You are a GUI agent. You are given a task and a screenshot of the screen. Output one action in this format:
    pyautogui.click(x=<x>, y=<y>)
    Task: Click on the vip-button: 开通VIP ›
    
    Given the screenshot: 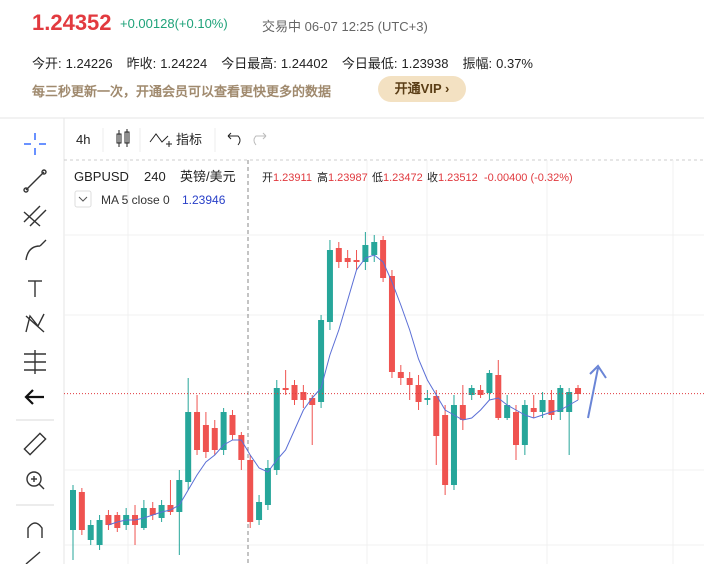 What is the action you would take?
    pyautogui.click(x=422, y=89)
    